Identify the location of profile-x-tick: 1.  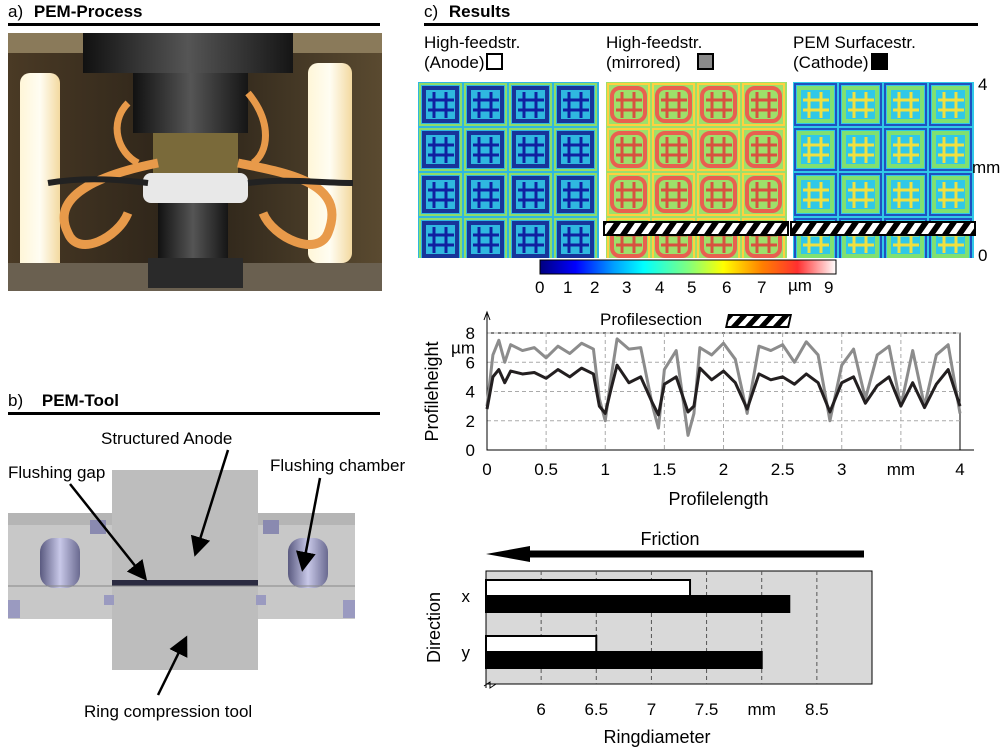
(605, 469).